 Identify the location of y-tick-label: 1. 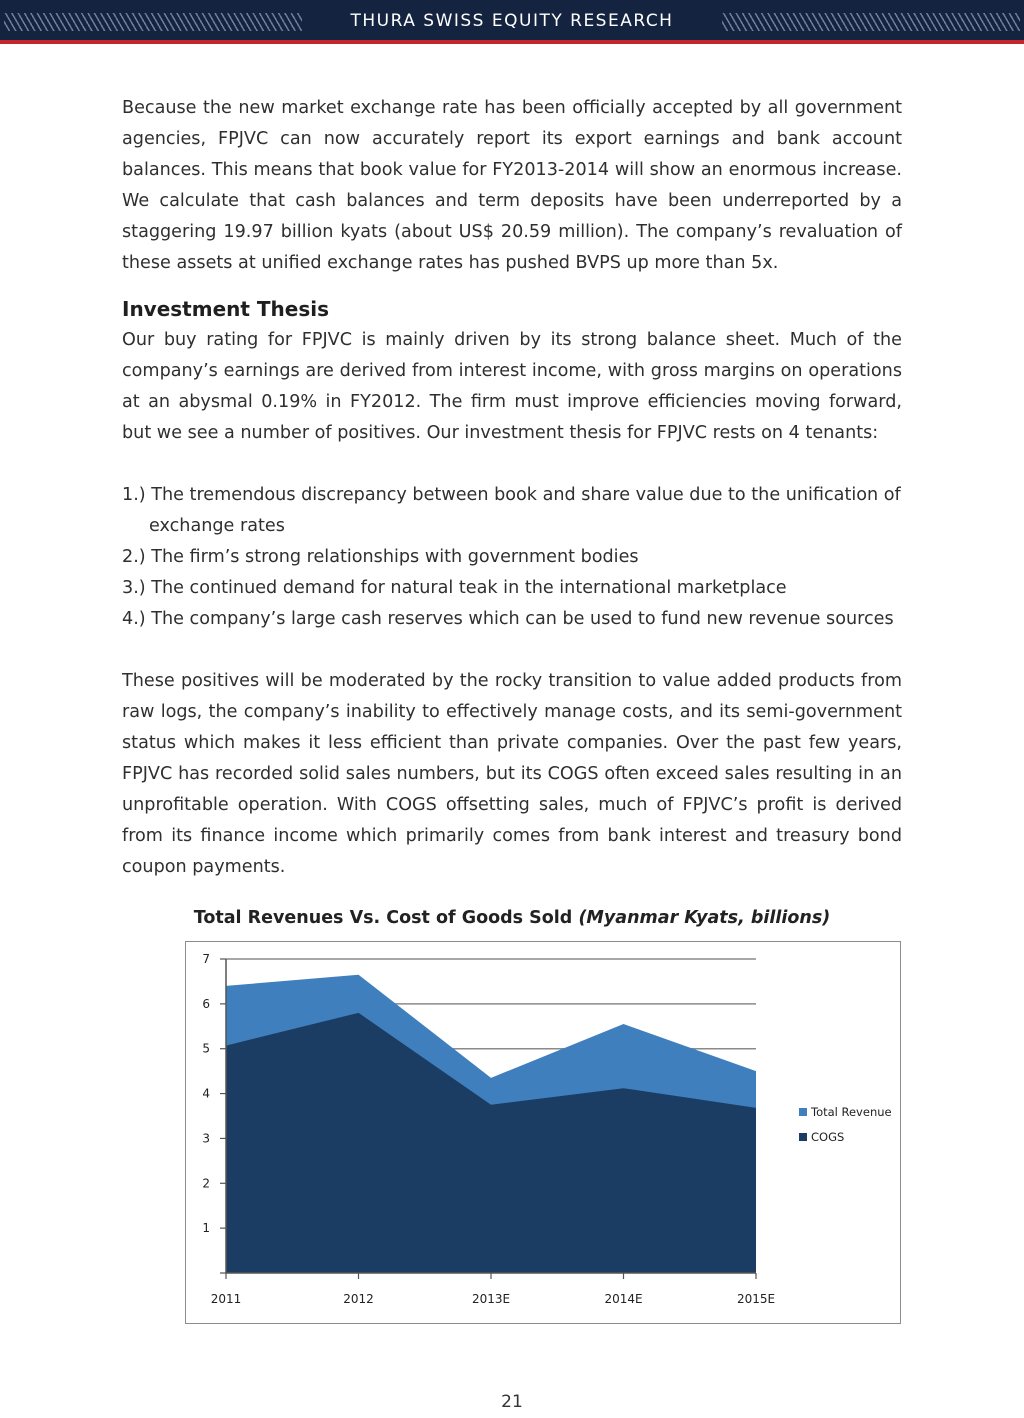
(206, 1228).